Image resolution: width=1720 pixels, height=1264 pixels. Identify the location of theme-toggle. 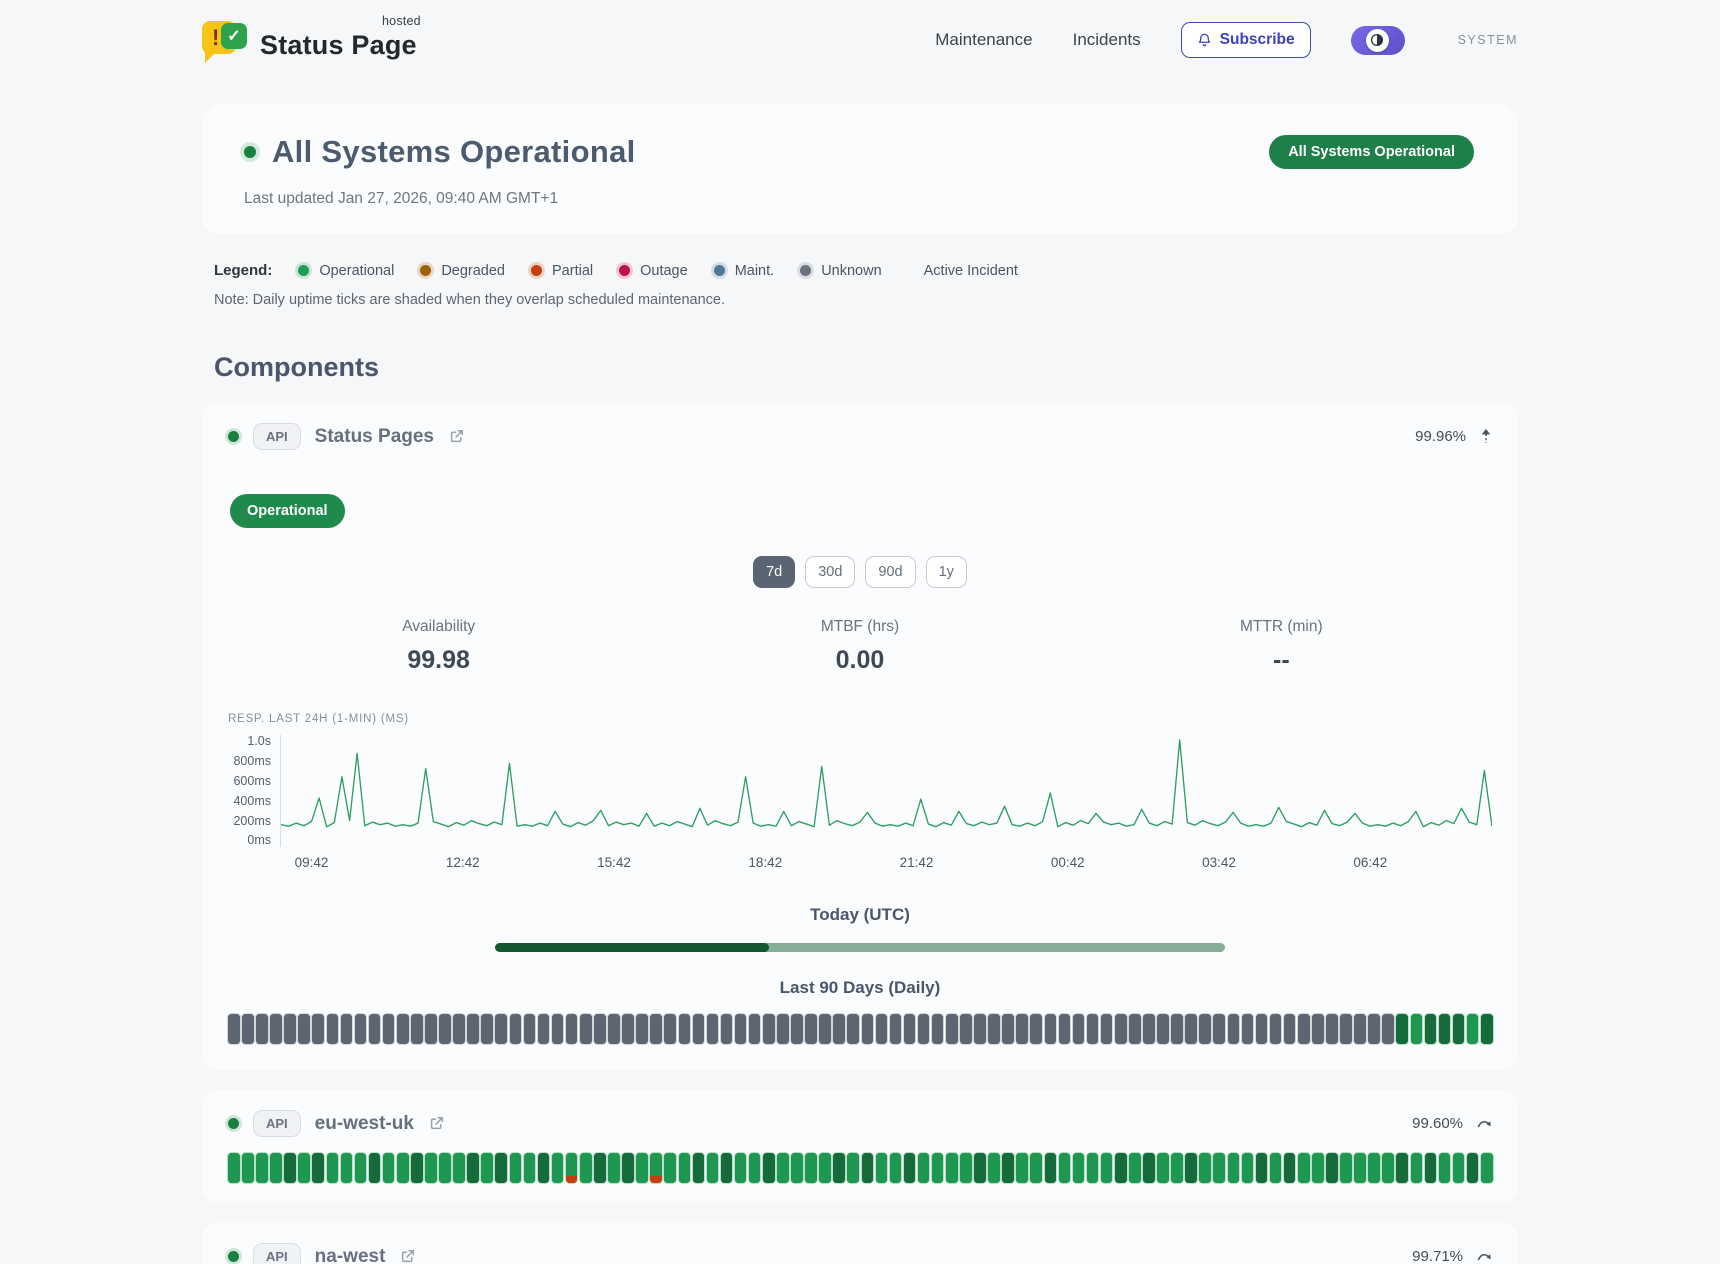
(1377, 40).